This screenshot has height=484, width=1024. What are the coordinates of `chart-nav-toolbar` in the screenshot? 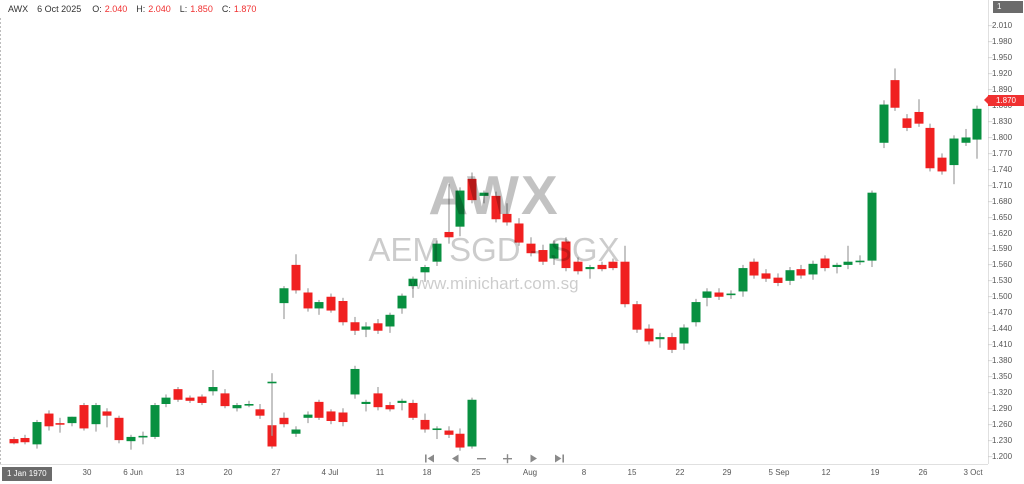 It's located at (494, 458).